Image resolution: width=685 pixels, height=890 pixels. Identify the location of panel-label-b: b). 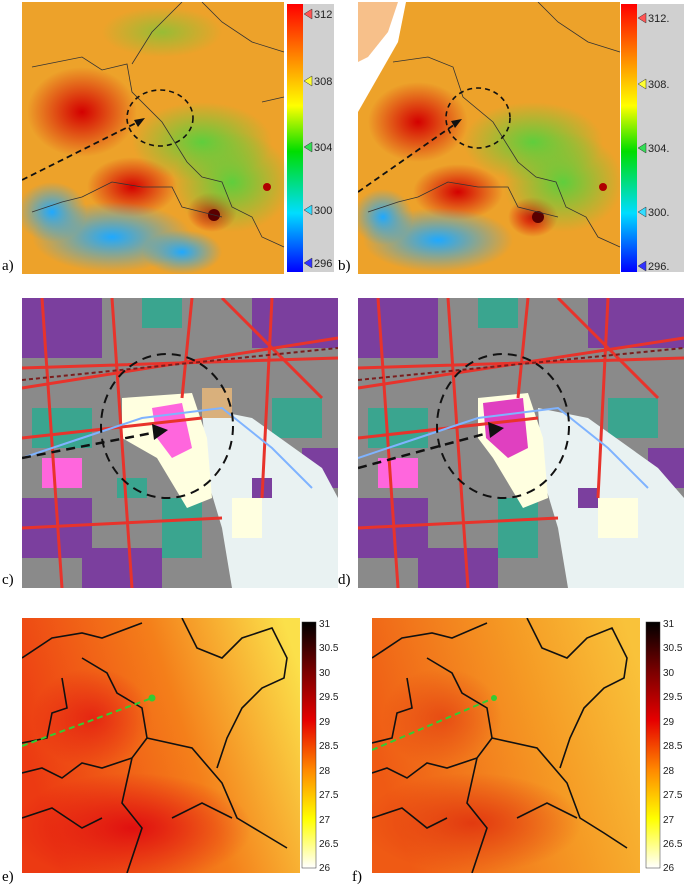
(344, 266).